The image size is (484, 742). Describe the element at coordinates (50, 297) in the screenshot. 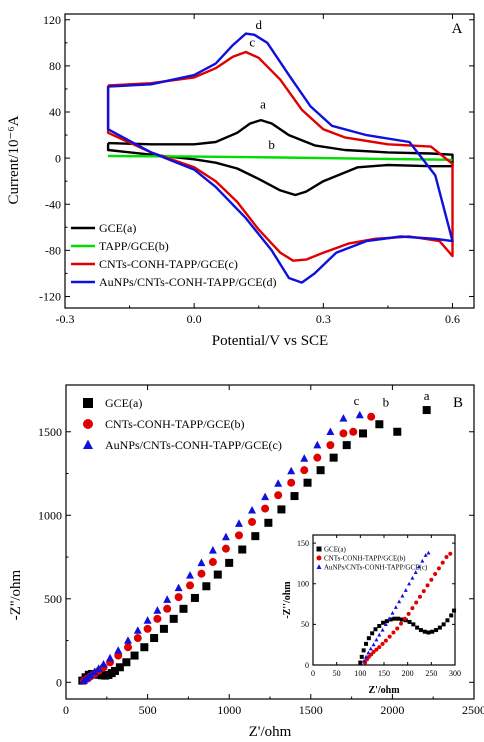

I see `panel-a-y-tick-label: -120` at that location.